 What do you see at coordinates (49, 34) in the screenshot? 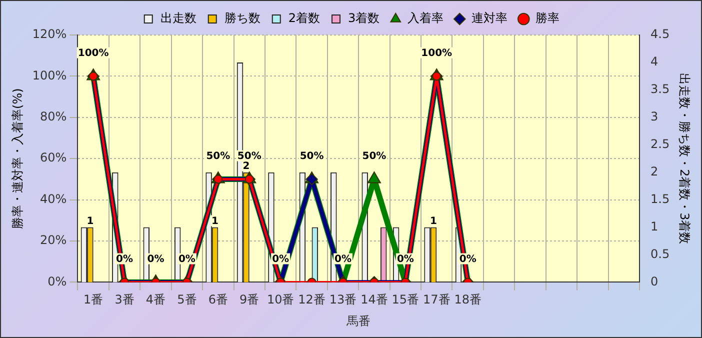
I see `y-tick-label: 120%` at bounding box center [49, 34].